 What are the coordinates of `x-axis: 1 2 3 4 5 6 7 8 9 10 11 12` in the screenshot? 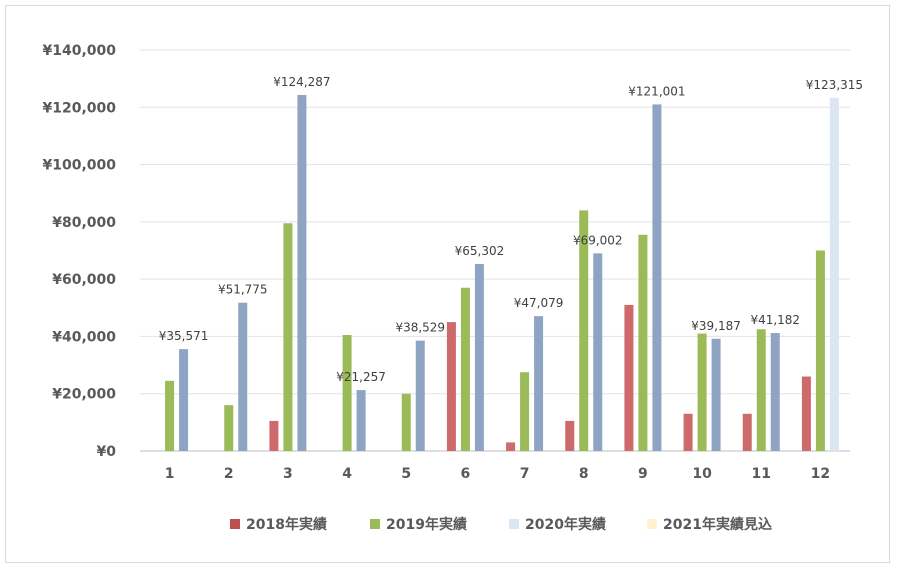 It's located at (497, 474).